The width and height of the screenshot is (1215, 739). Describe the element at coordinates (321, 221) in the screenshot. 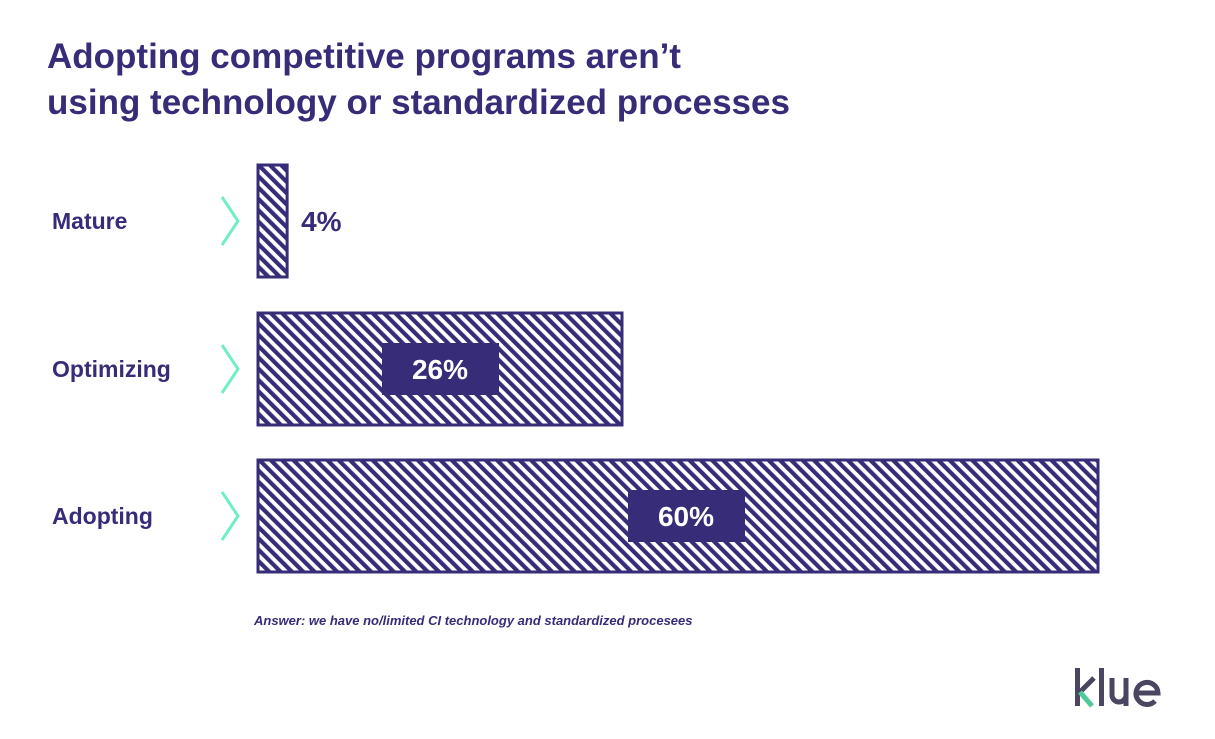

I see `value-label: 4%` at that location.